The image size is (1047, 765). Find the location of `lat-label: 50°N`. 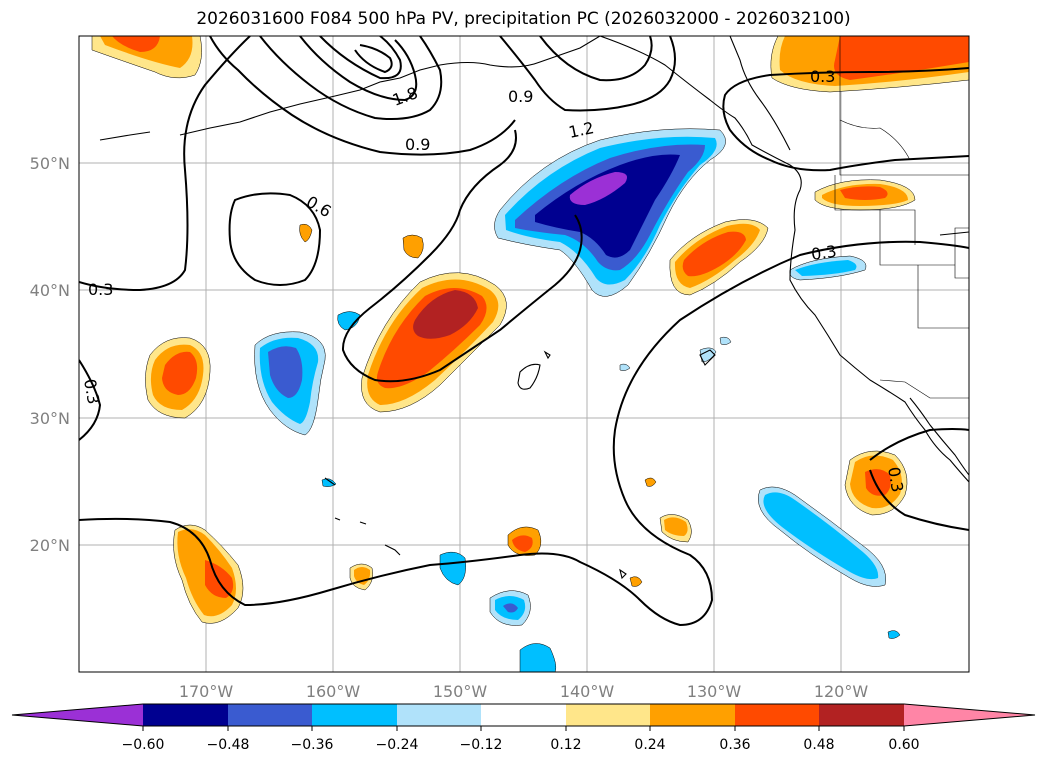

lat-label: 50°N is located at coordinates (50, 163).